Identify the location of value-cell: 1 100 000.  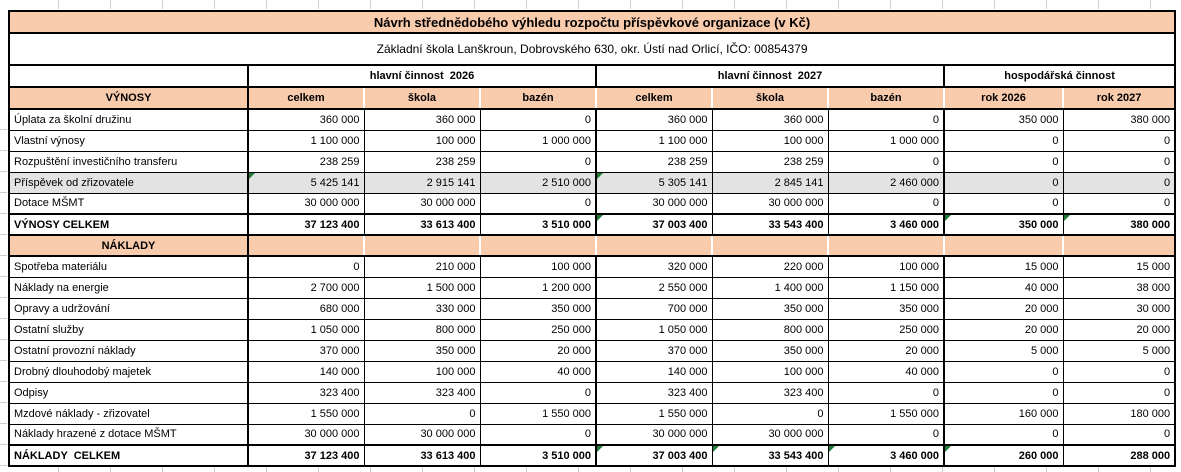
(654, 140).